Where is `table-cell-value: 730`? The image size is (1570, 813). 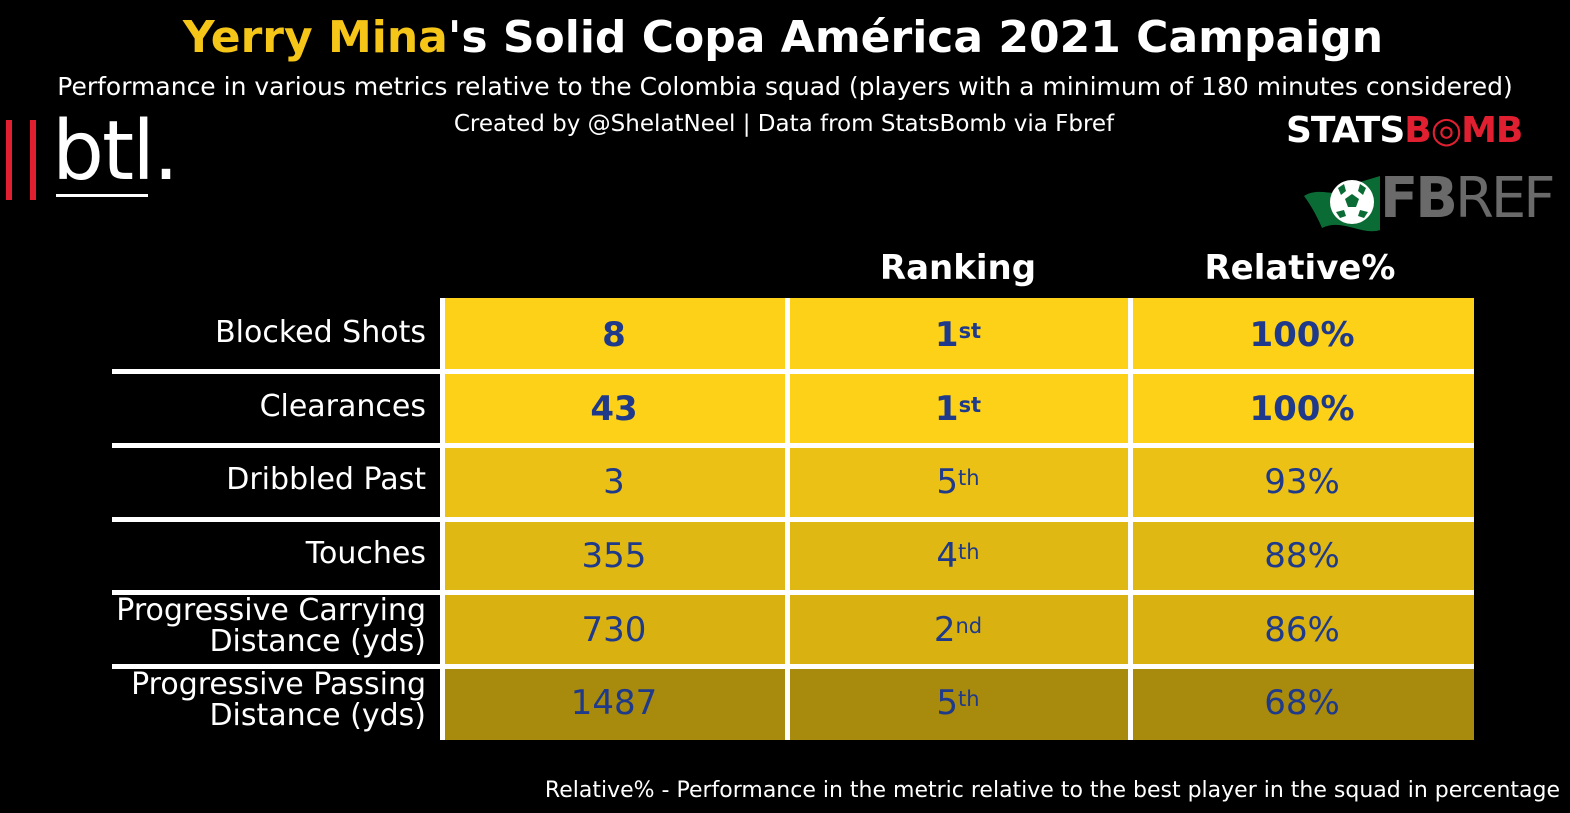
table-cell-value: 730 is located at coordinates (614, 629).